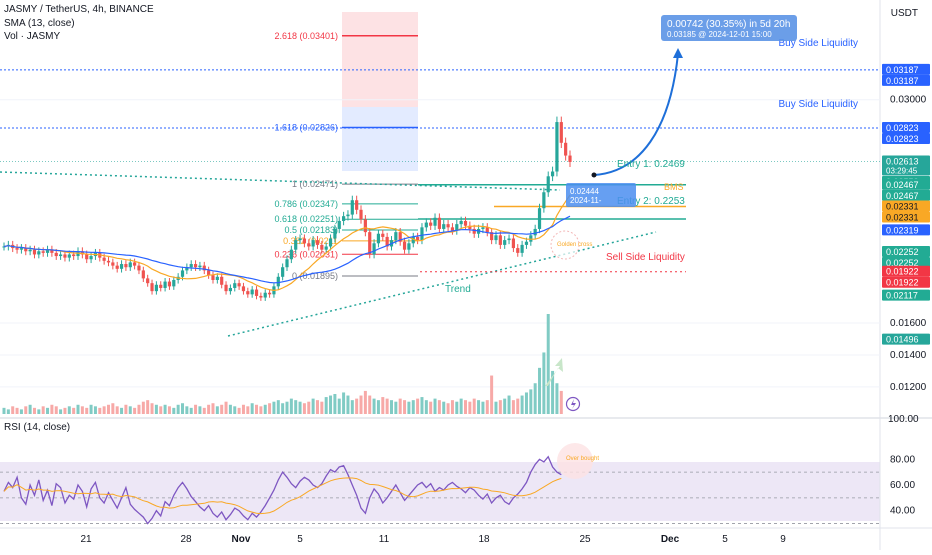 This screenshot has width=932, height=555. I want to click on over-bought-marker, so click(575, 461).